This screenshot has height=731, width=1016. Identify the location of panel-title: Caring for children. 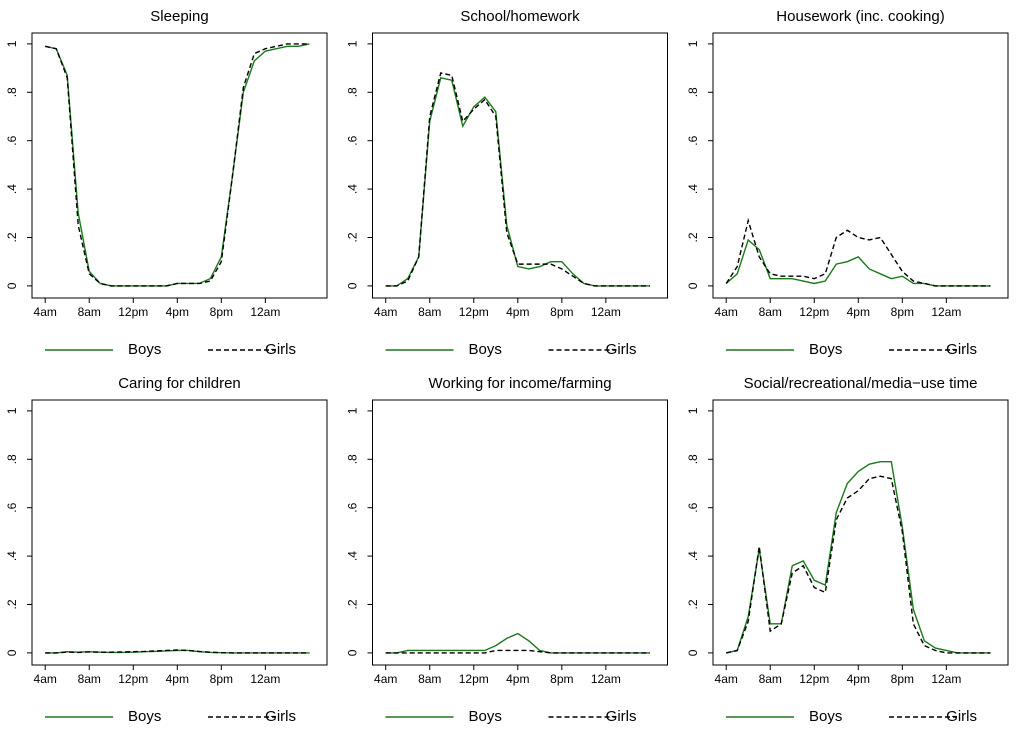
(179, 383).